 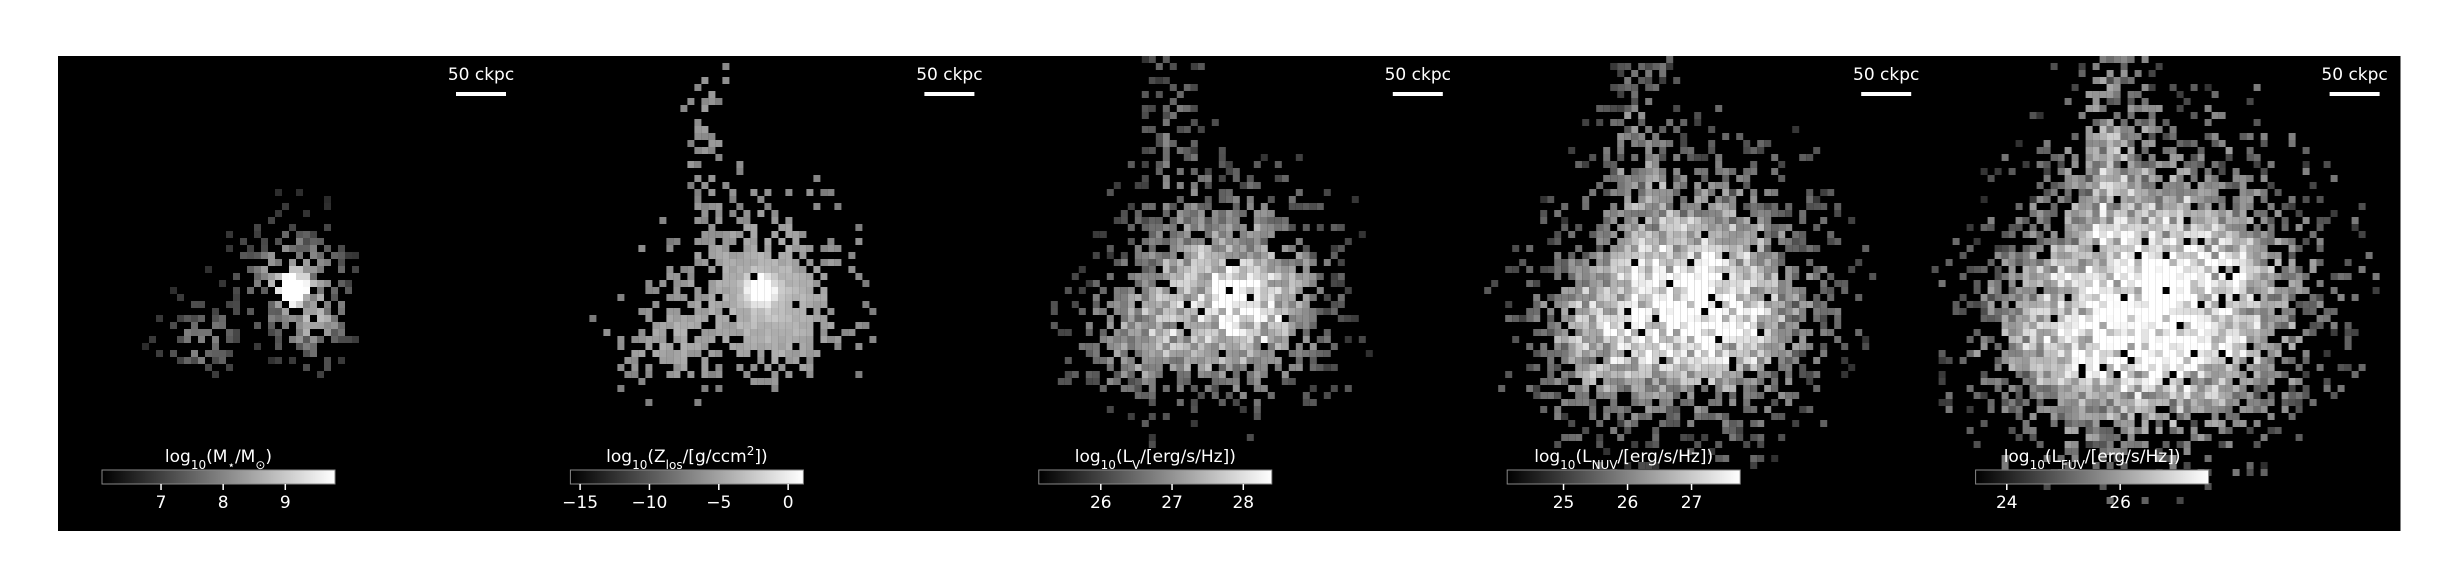 What do you see at coordinates (1564, 503) in the screenshot?
I see `colorbar-tick-label: 25` at bounding box center [1564, 503].